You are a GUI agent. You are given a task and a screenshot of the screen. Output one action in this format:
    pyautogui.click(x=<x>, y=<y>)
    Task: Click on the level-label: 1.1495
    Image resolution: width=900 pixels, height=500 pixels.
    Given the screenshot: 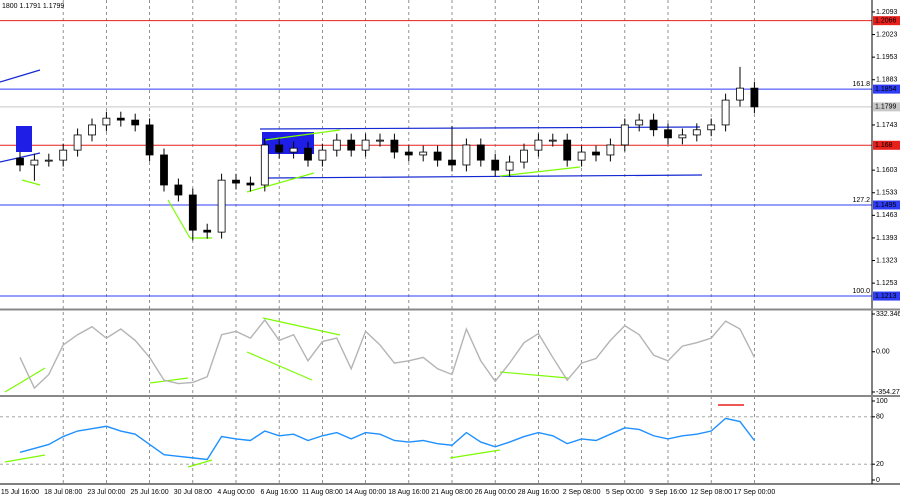 What is the action you would take?
    pyautogui.click(x=886, y=205)
    